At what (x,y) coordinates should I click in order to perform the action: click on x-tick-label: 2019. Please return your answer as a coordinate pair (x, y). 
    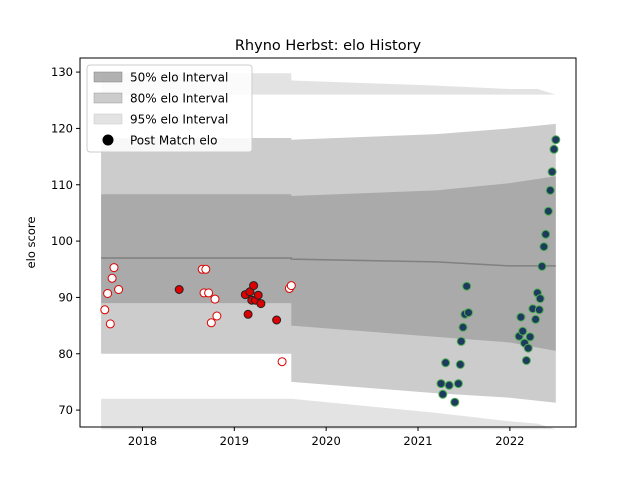
    Looking at the image, I should click on (234, 441).